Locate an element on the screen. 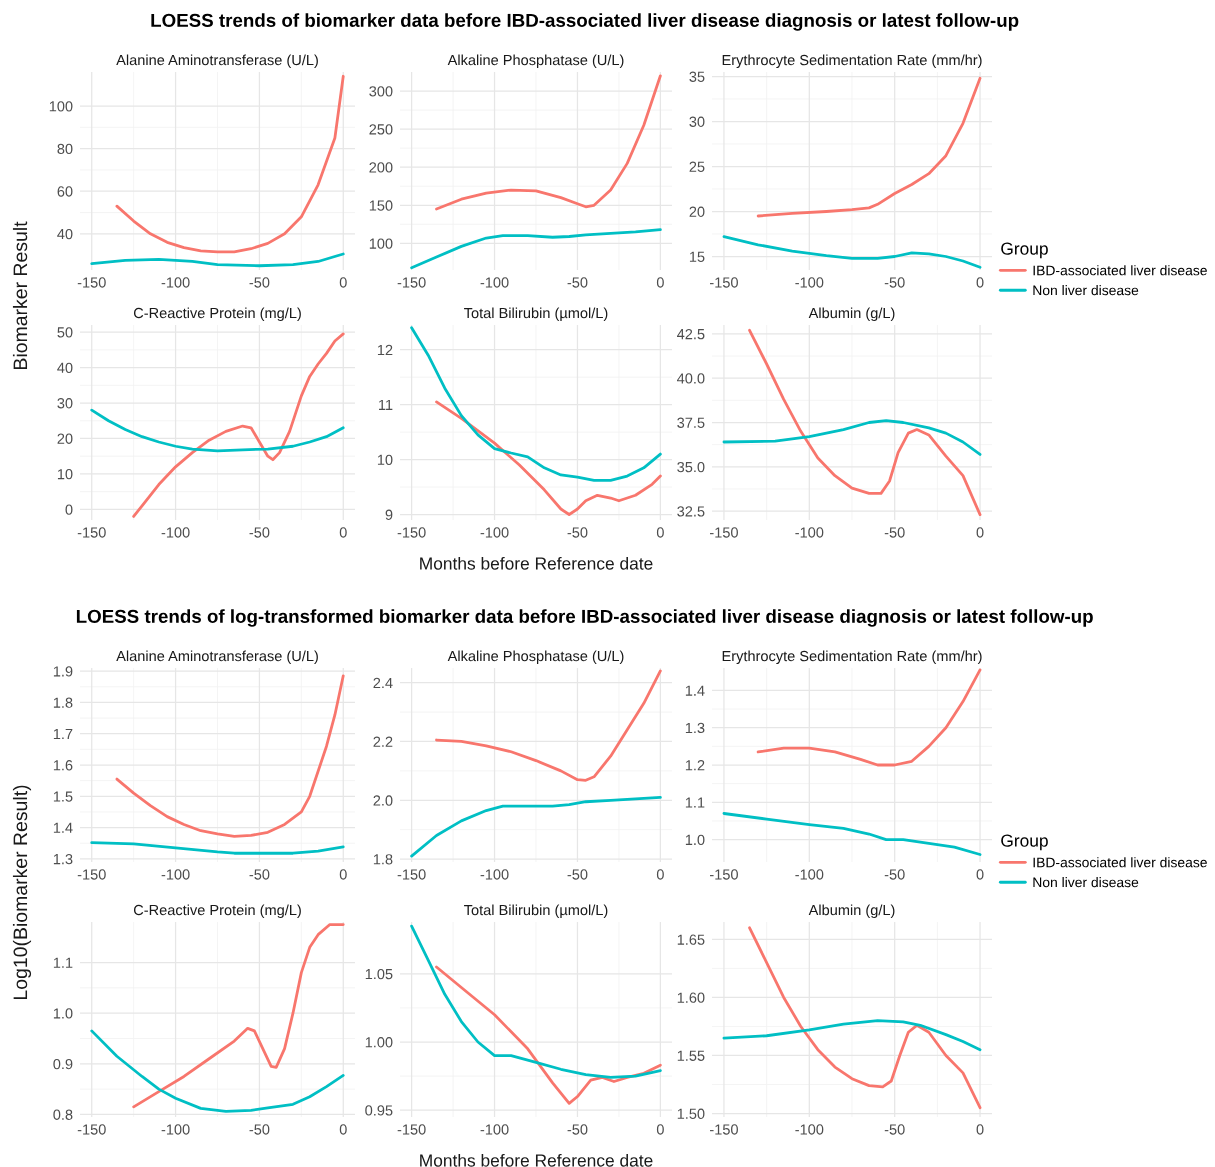  y-tick-label: 40.0 is located at coordinates (691, 378).